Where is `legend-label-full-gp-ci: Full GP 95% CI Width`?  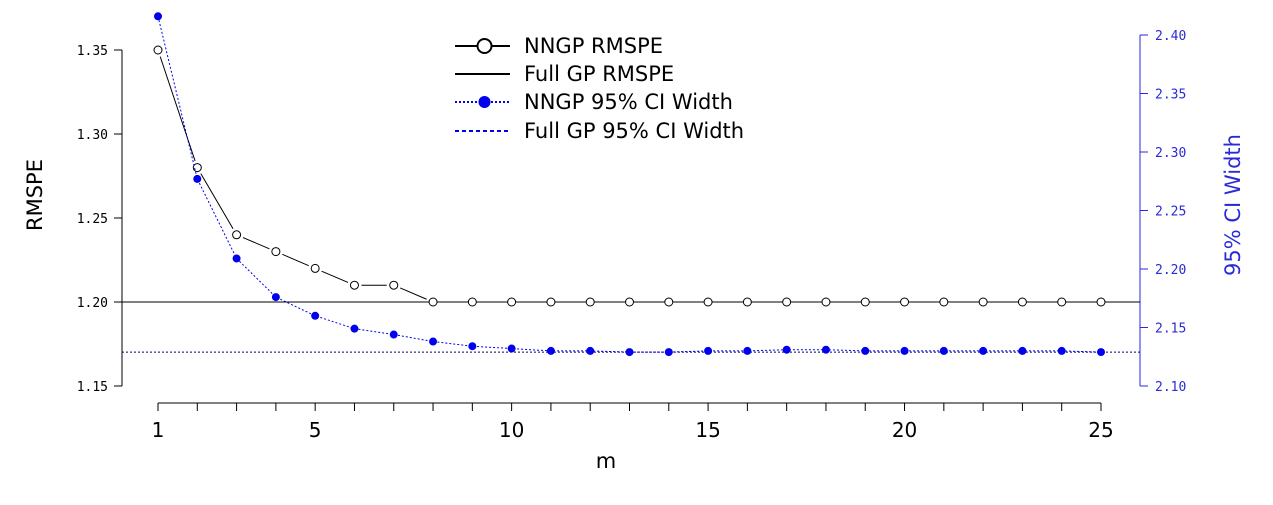
legend-label-full-gp-ci: Full GP 95% CI Width is located at coordinates (634, 131).